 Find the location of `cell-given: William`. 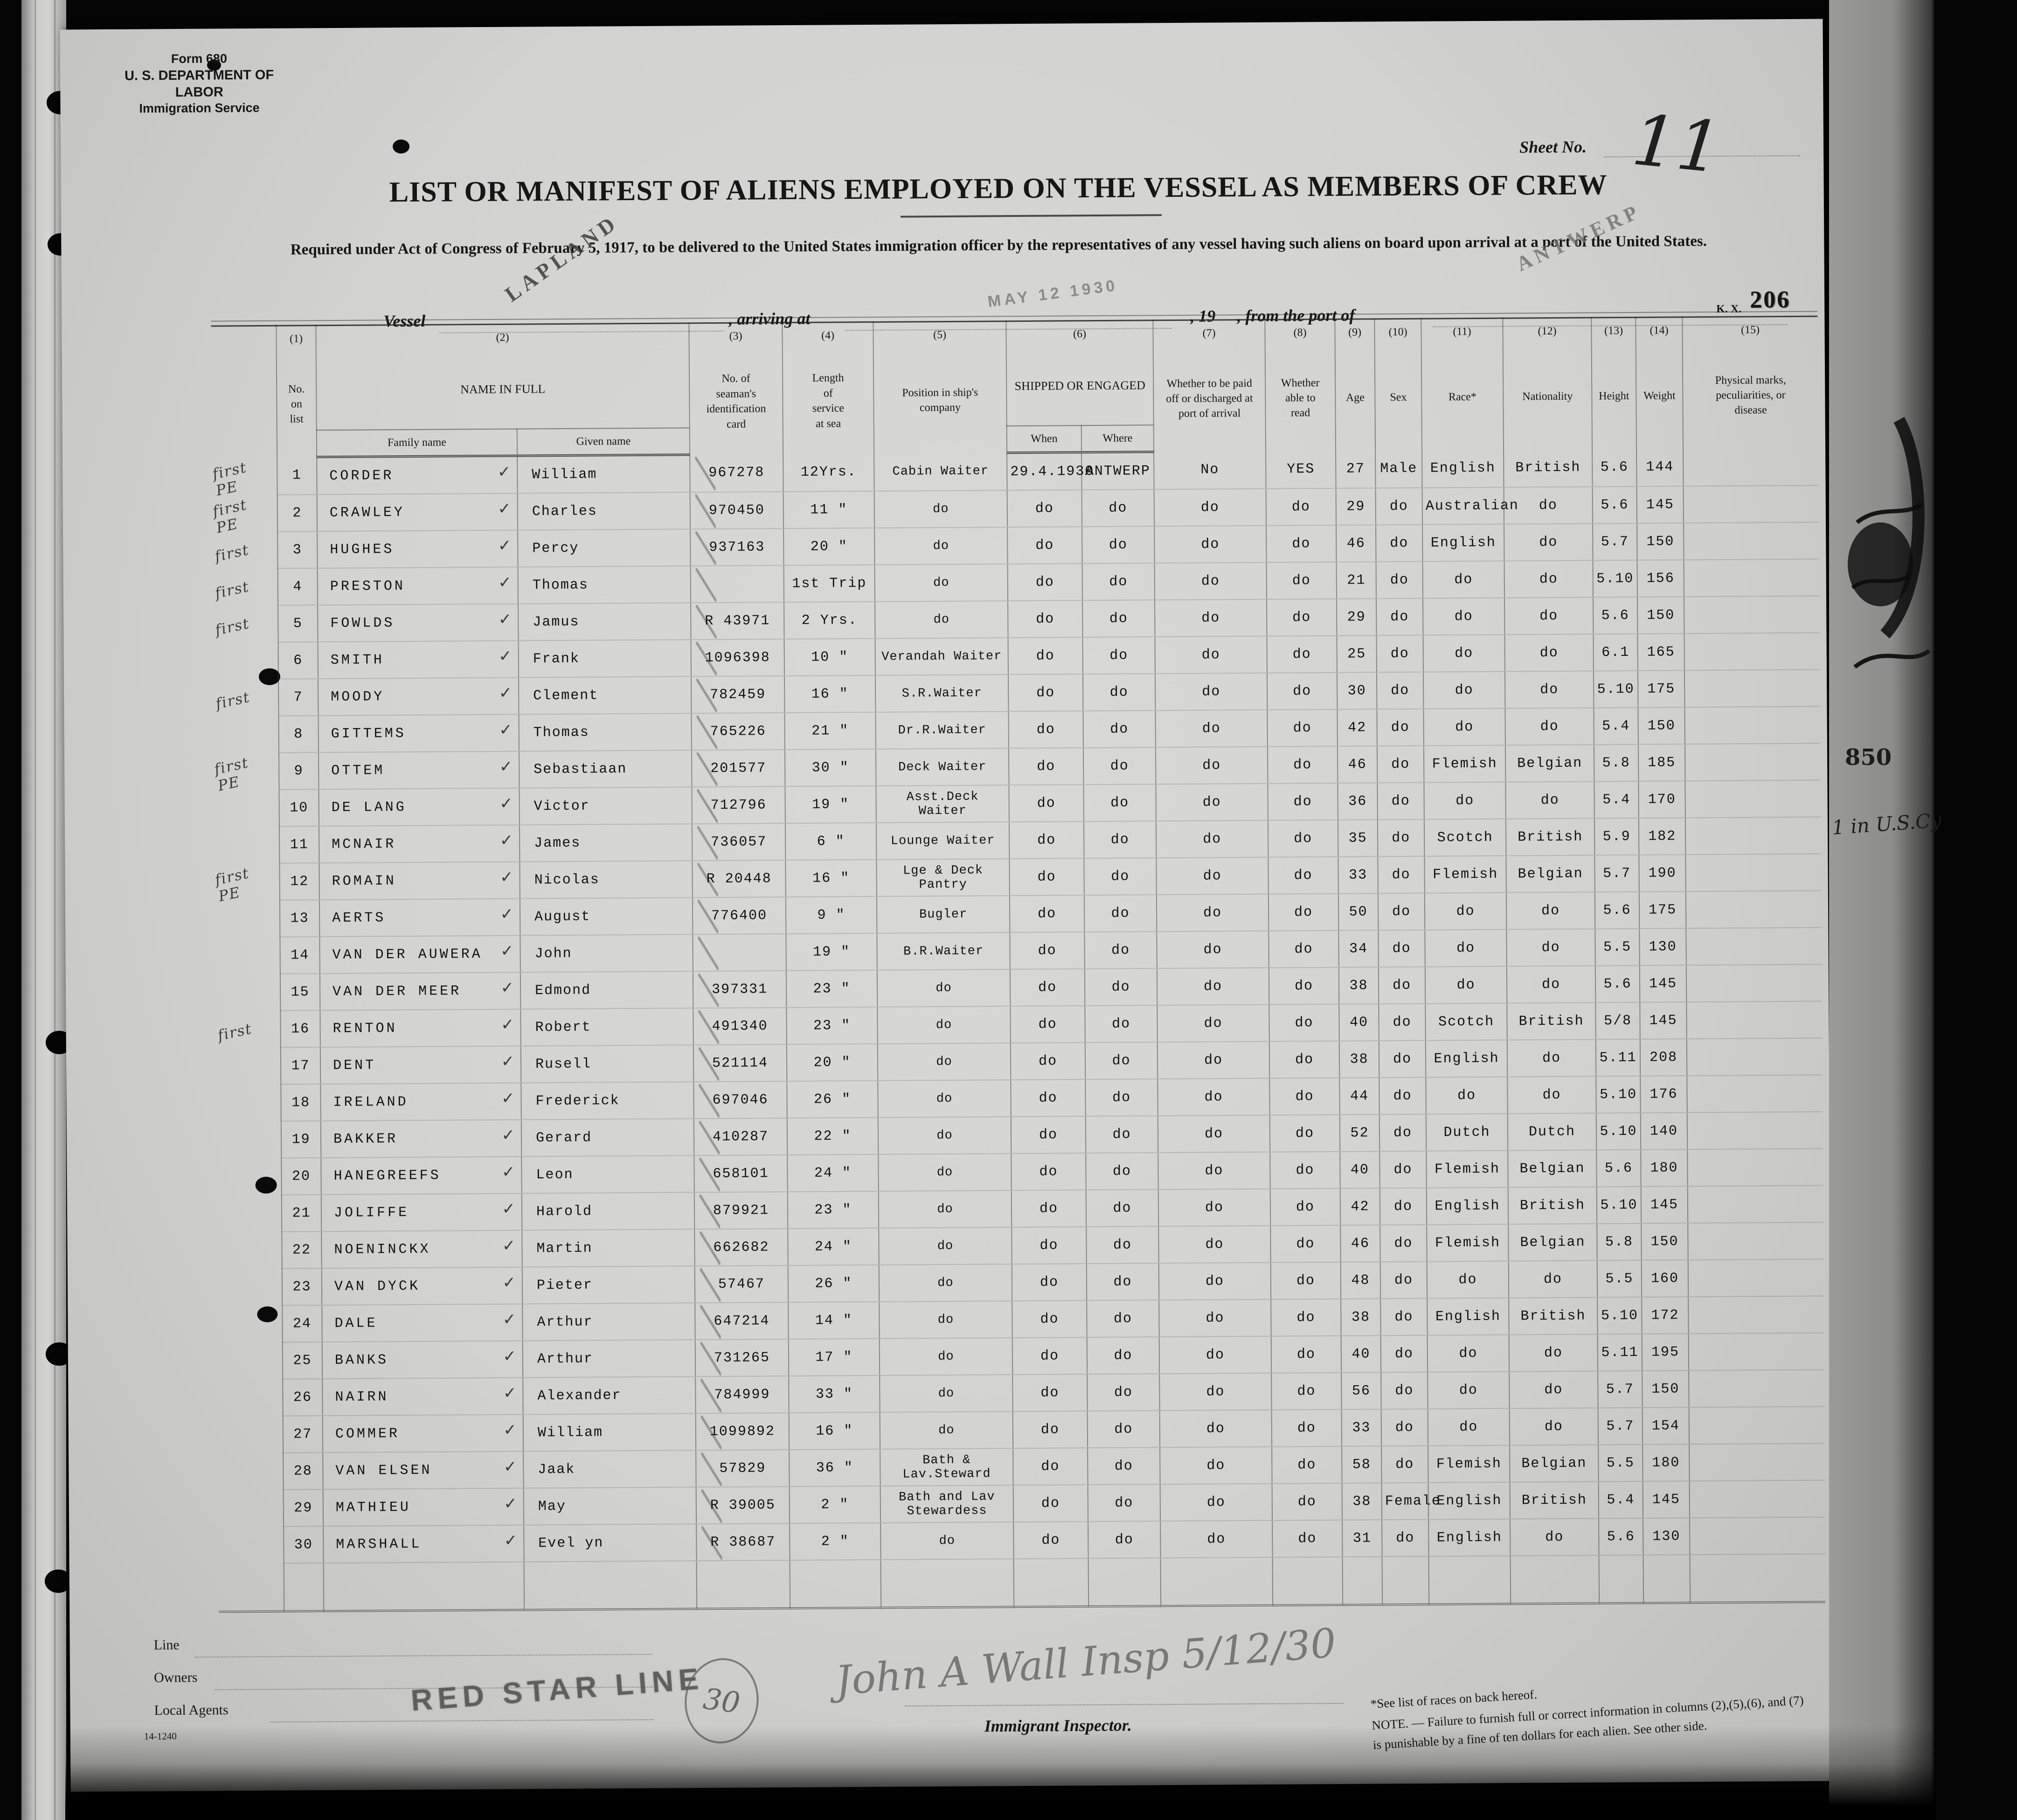

cell-given: William is located at coordinates (609, 1432).